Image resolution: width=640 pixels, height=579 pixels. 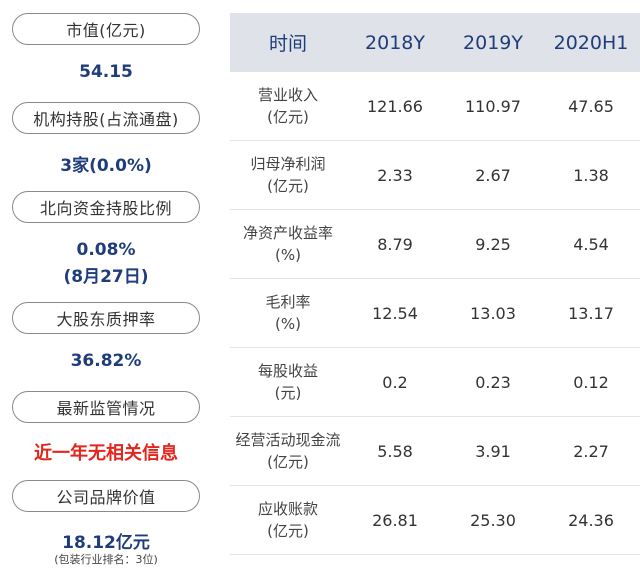 I want to click on regulatory-status-value: 近一年无相关信息, so click(x=106, y=453).